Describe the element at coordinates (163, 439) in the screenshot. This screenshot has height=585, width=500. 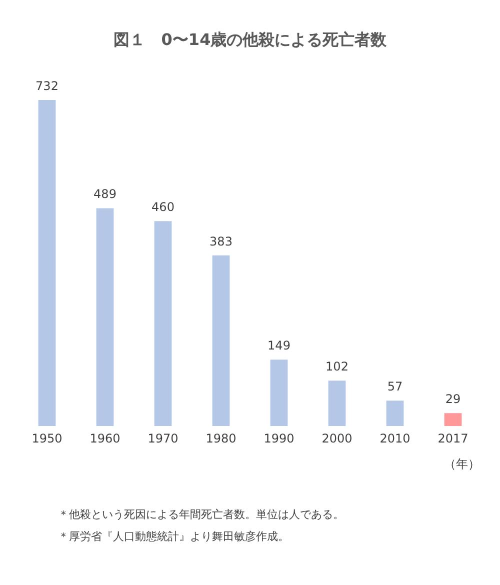
I see `x-tick-label: 1970` at that location.